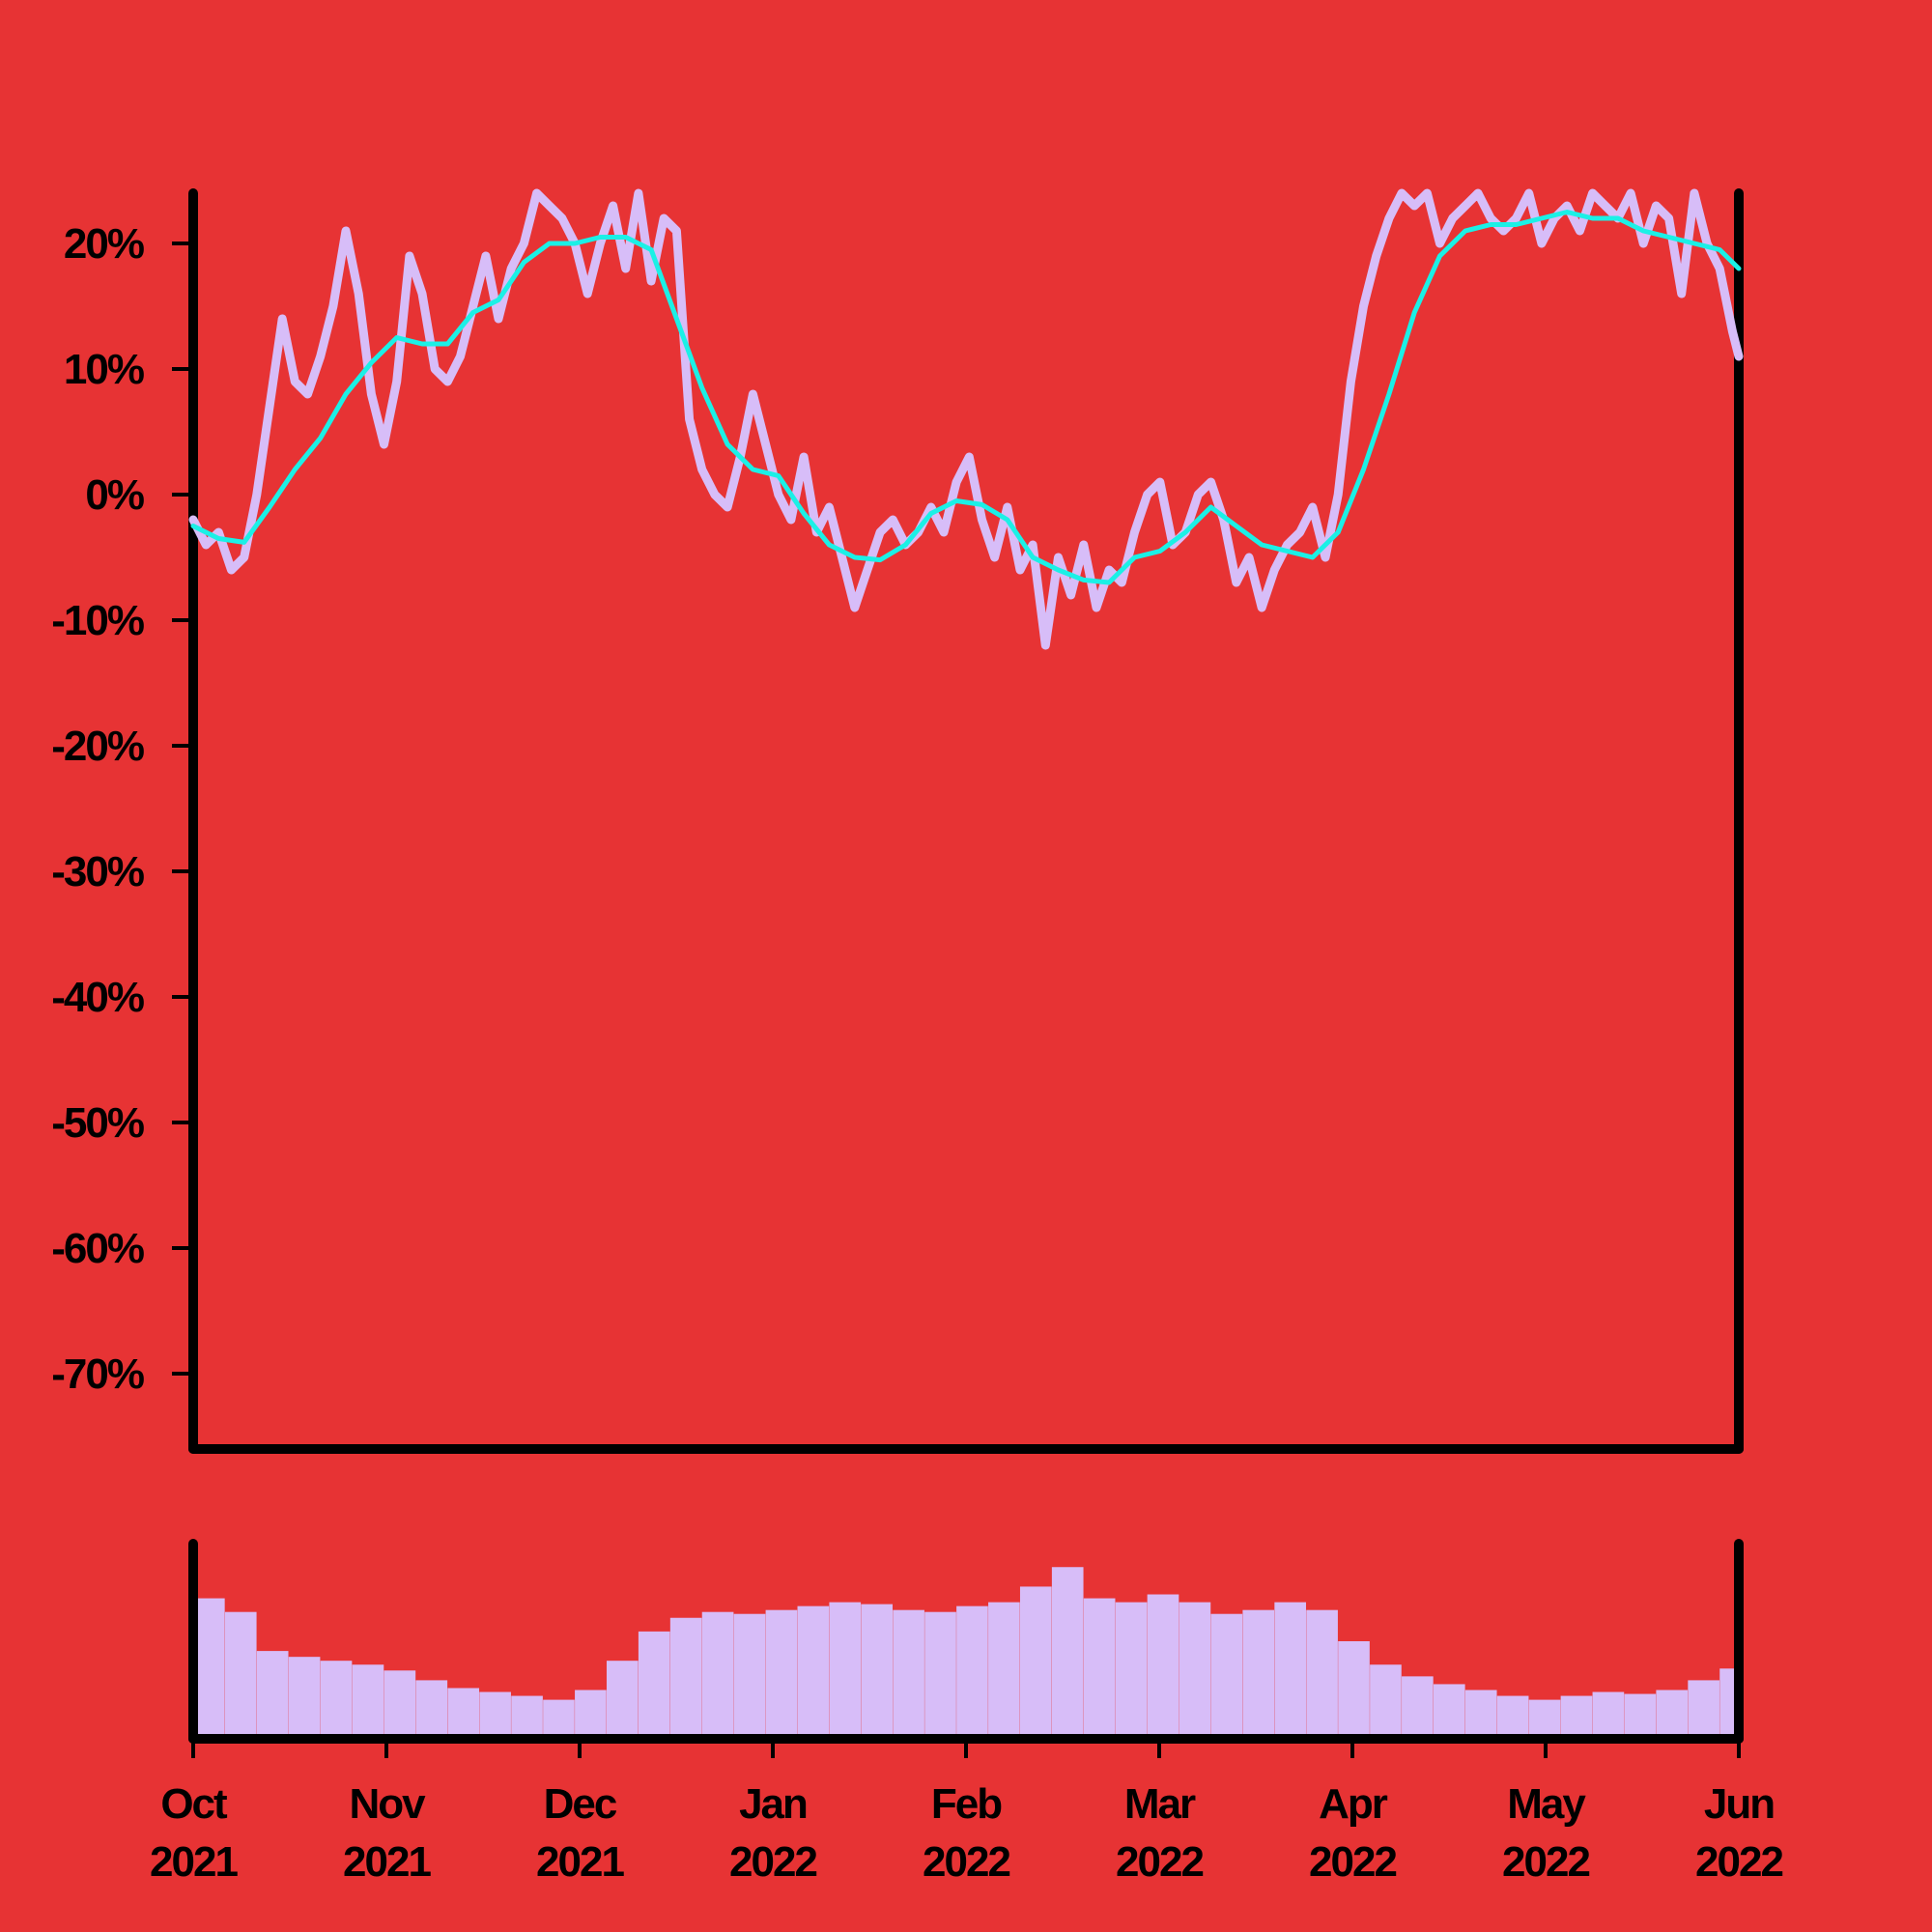  What do you see at coordinates (194, 1804) in the screenshot?
I see `x-tick-label-month: Oct` at bounding box center [194, 1804].